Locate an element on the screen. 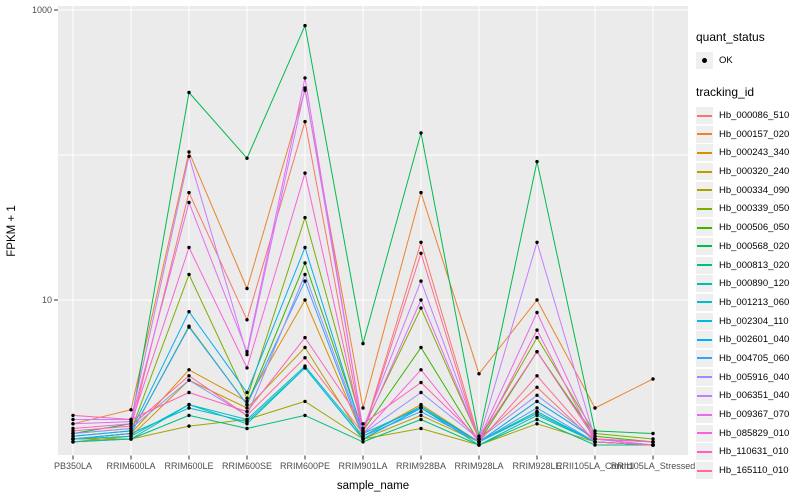 This screenshot has height=500, width=800. legend-item-tracking: Hb_110631_010 is located at coordinates (748, 452).